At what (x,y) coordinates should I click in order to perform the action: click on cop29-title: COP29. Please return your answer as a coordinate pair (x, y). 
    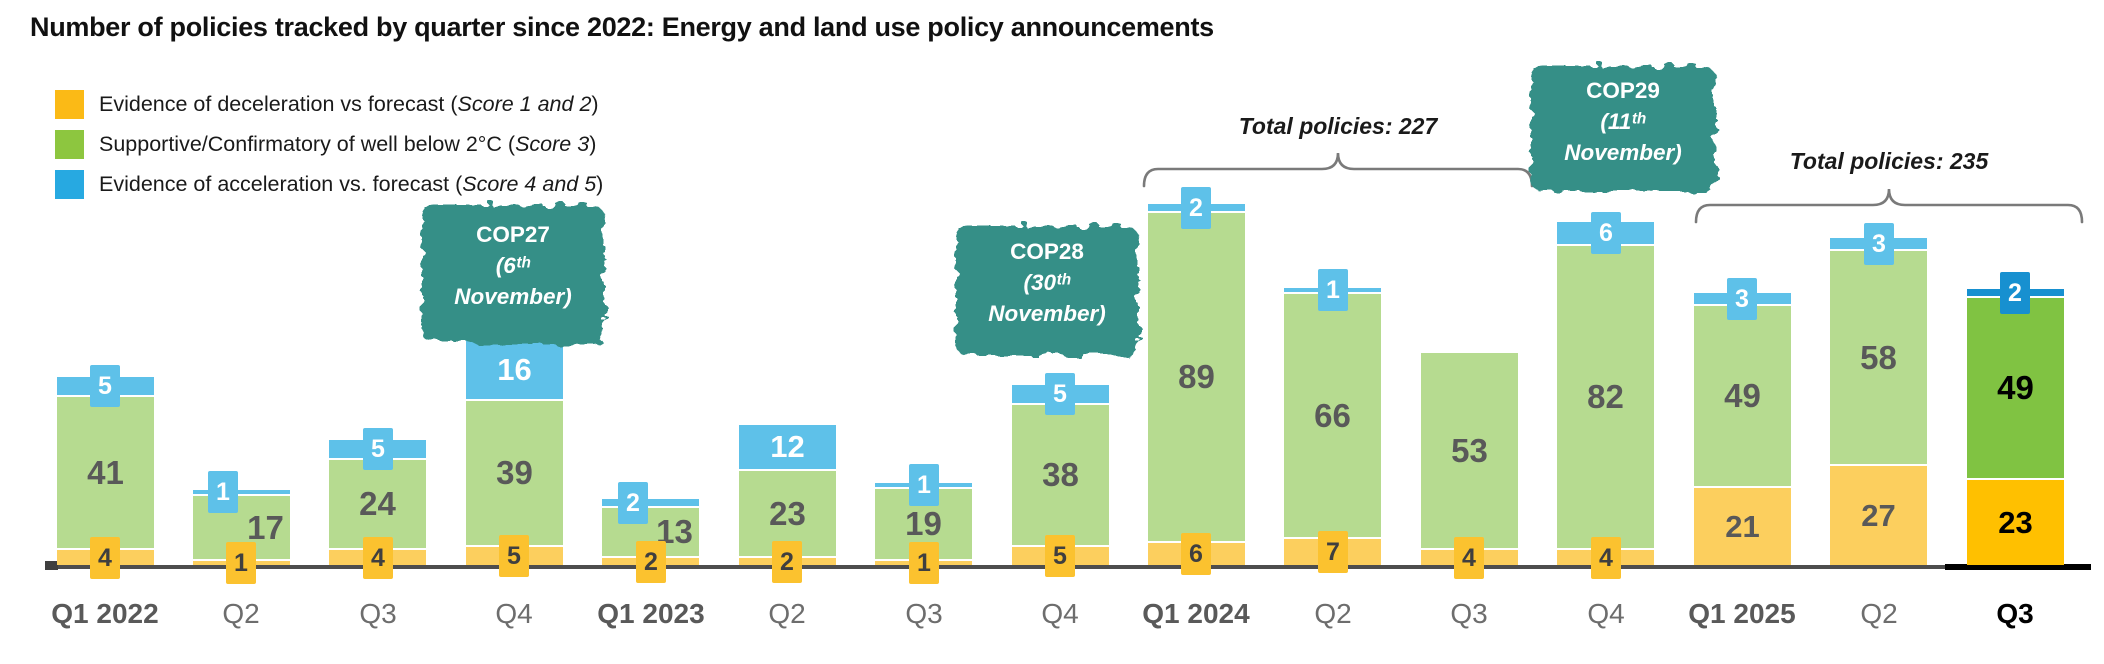
    Looking at the image, I should click on (1623, 90).